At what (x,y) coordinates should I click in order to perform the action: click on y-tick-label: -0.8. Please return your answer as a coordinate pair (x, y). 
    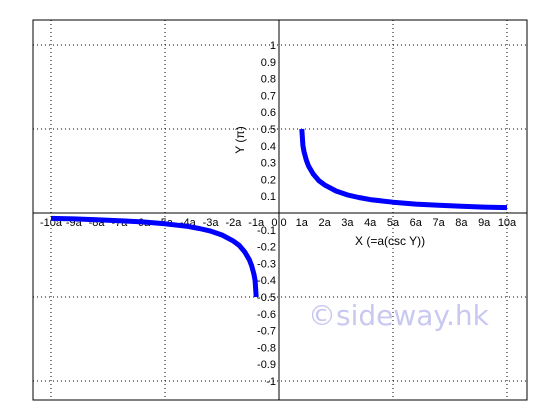
    Looking at the image, I should click on (266, 348).